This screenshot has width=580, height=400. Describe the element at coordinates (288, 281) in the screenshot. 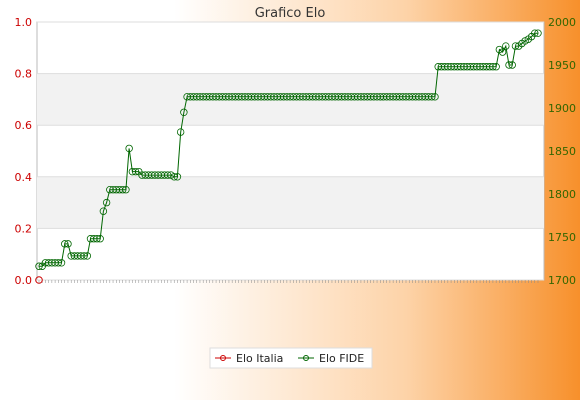

I see `x-axis-ticks` at that location.